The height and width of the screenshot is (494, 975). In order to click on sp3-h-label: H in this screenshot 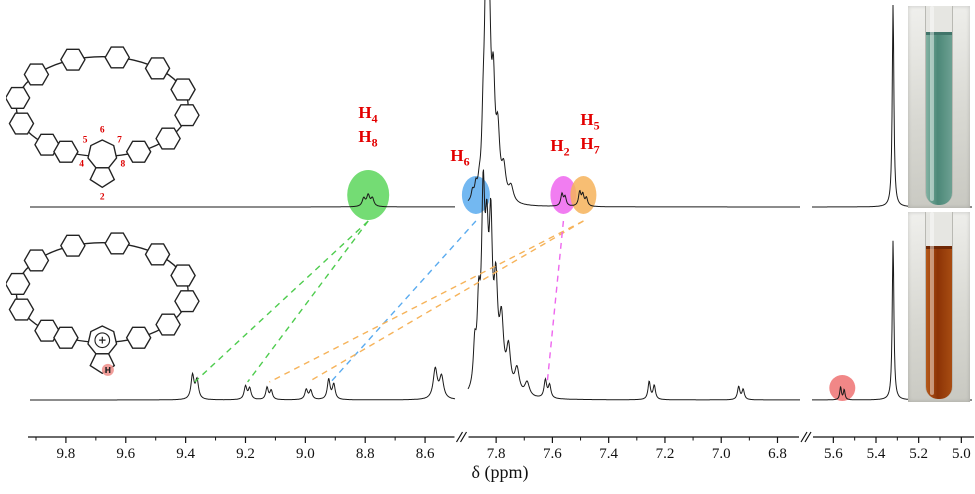, I will do `click(108, 370)`.